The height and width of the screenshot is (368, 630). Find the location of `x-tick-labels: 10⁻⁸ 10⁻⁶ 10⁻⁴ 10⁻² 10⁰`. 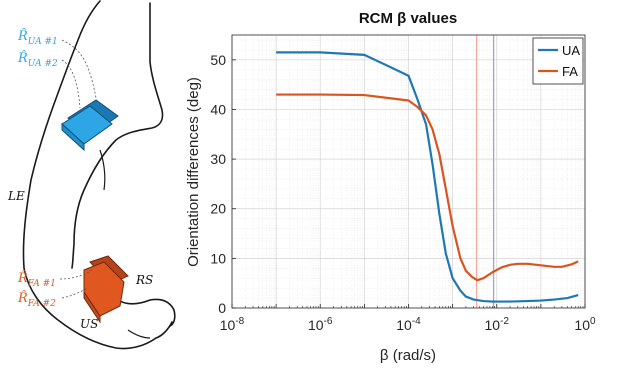

x-tick-labels: 10⁻⁸ 10⁻⁶ 10⁻⁴ 10⁻² 10⁰ is located at coordinates (408, 324).